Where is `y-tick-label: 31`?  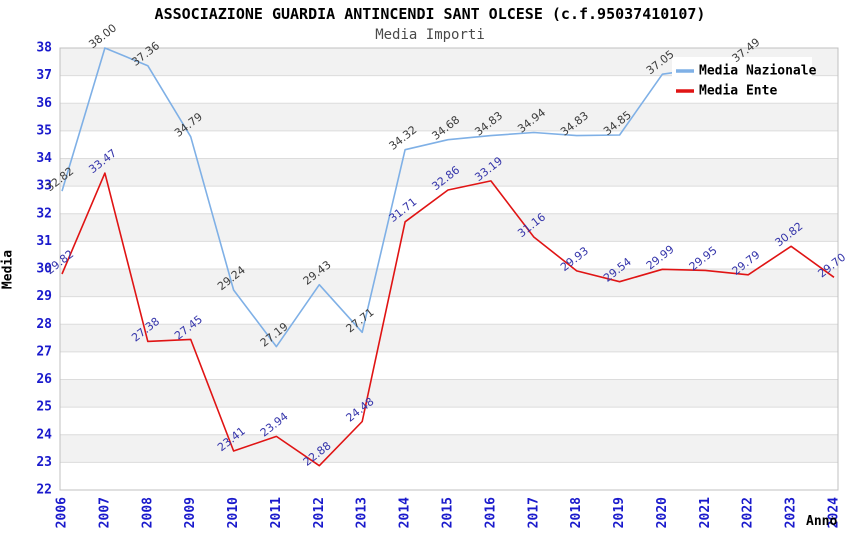
y-tick-label: 31 is located at coordinates (44, 241).